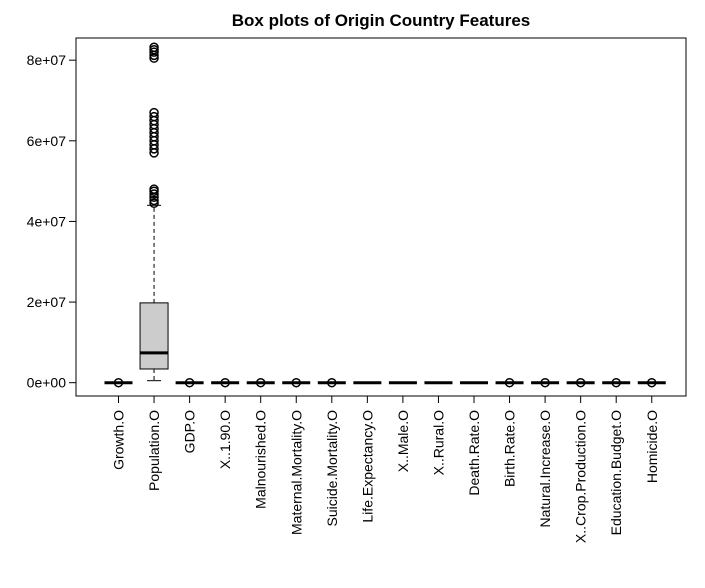 Image resolution: width=705 pixels, height=588 pixels. I want to click on y-tick-label: 0e+00, so click(47, 383).